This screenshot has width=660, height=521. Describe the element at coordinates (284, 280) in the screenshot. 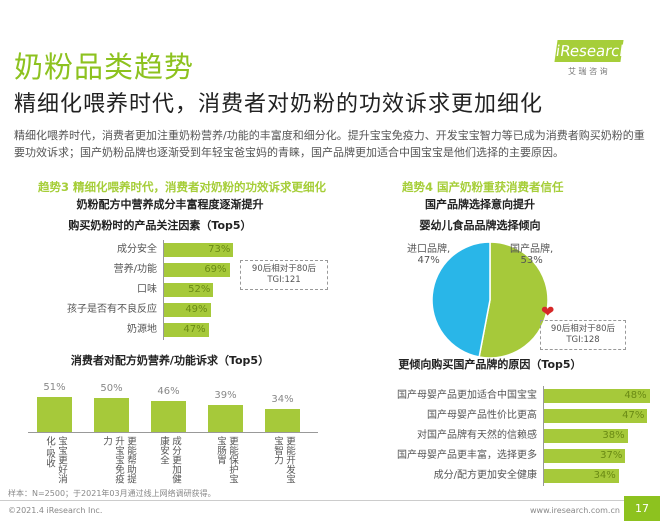

I see `note-line: TGI:121` at that location.